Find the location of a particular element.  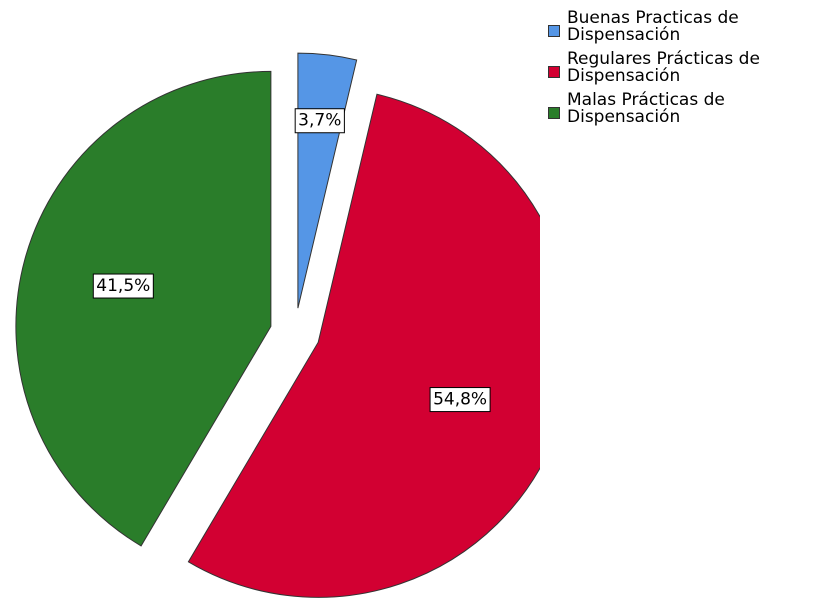

data-label-text: 3,7% is located at coordinates (319, 121).